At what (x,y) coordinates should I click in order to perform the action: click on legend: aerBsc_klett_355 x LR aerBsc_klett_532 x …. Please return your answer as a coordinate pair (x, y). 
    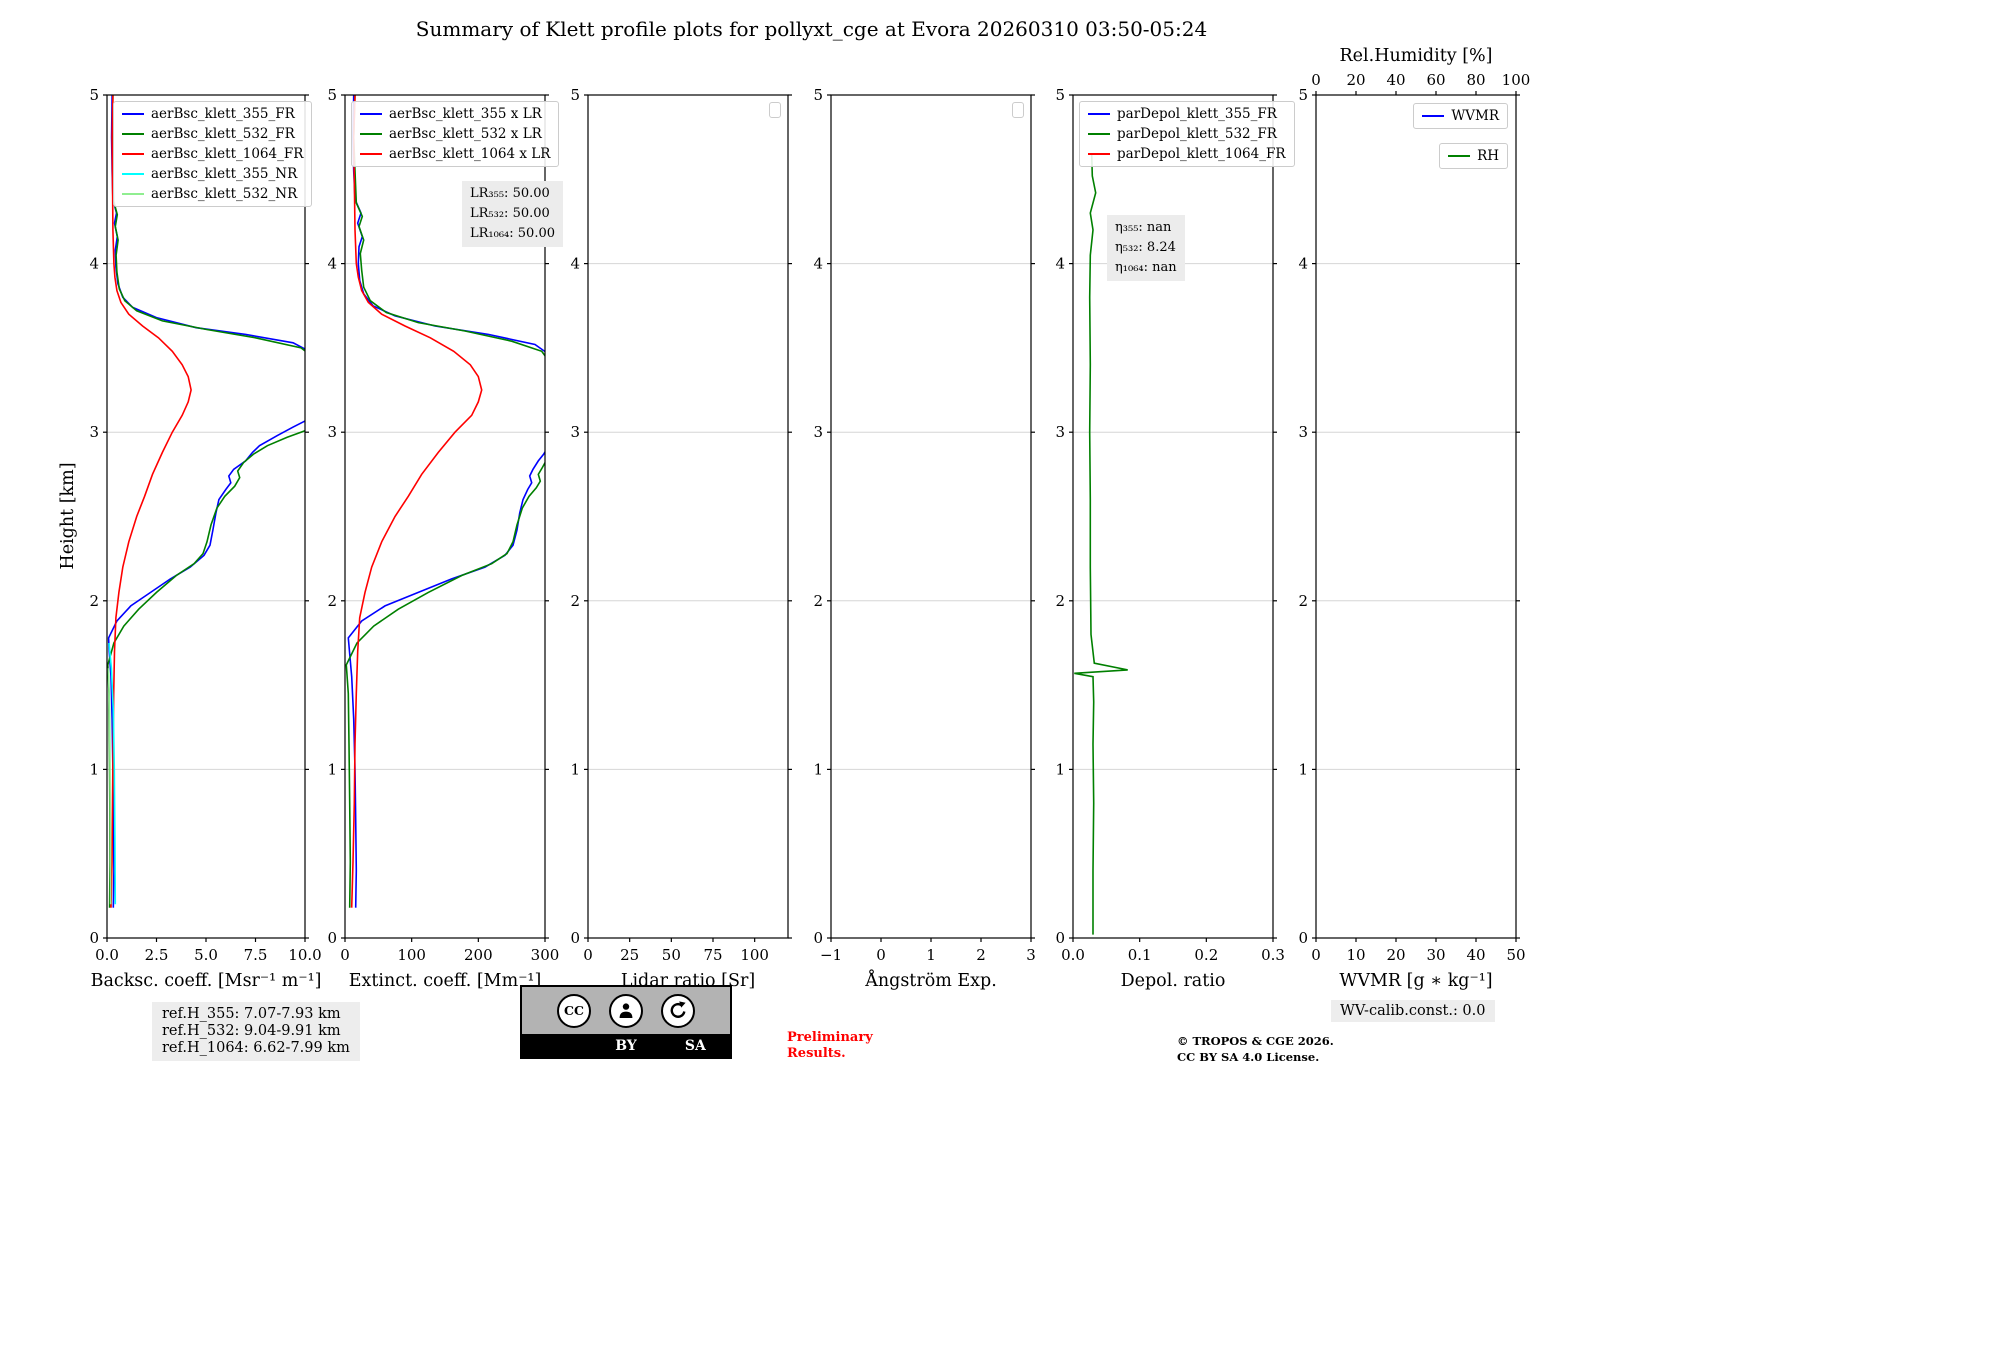
    Looking at the image, I should click on (455, 134).